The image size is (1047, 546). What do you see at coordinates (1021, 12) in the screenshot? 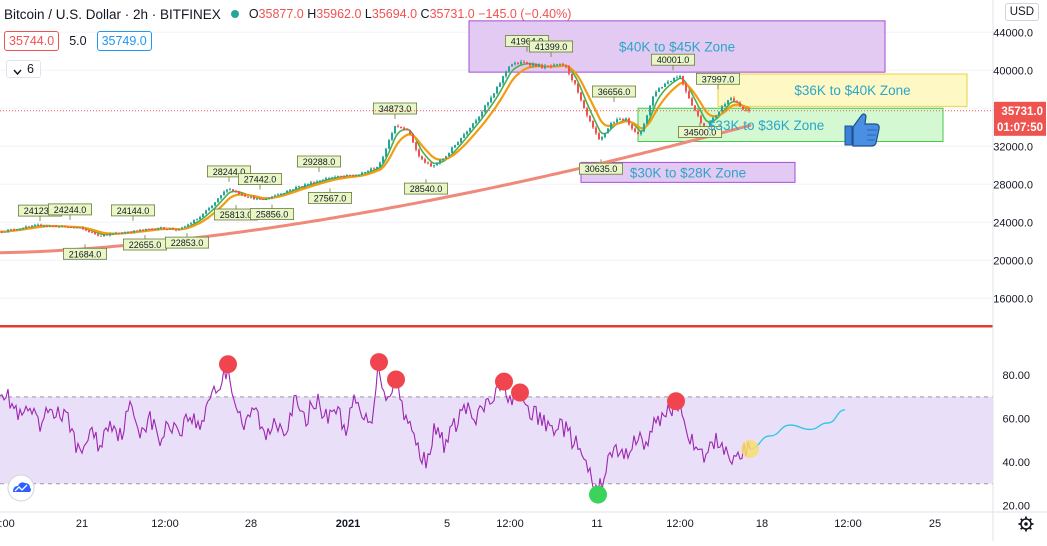
I see `currency-button: USD` at bounding box center [1021, 12].